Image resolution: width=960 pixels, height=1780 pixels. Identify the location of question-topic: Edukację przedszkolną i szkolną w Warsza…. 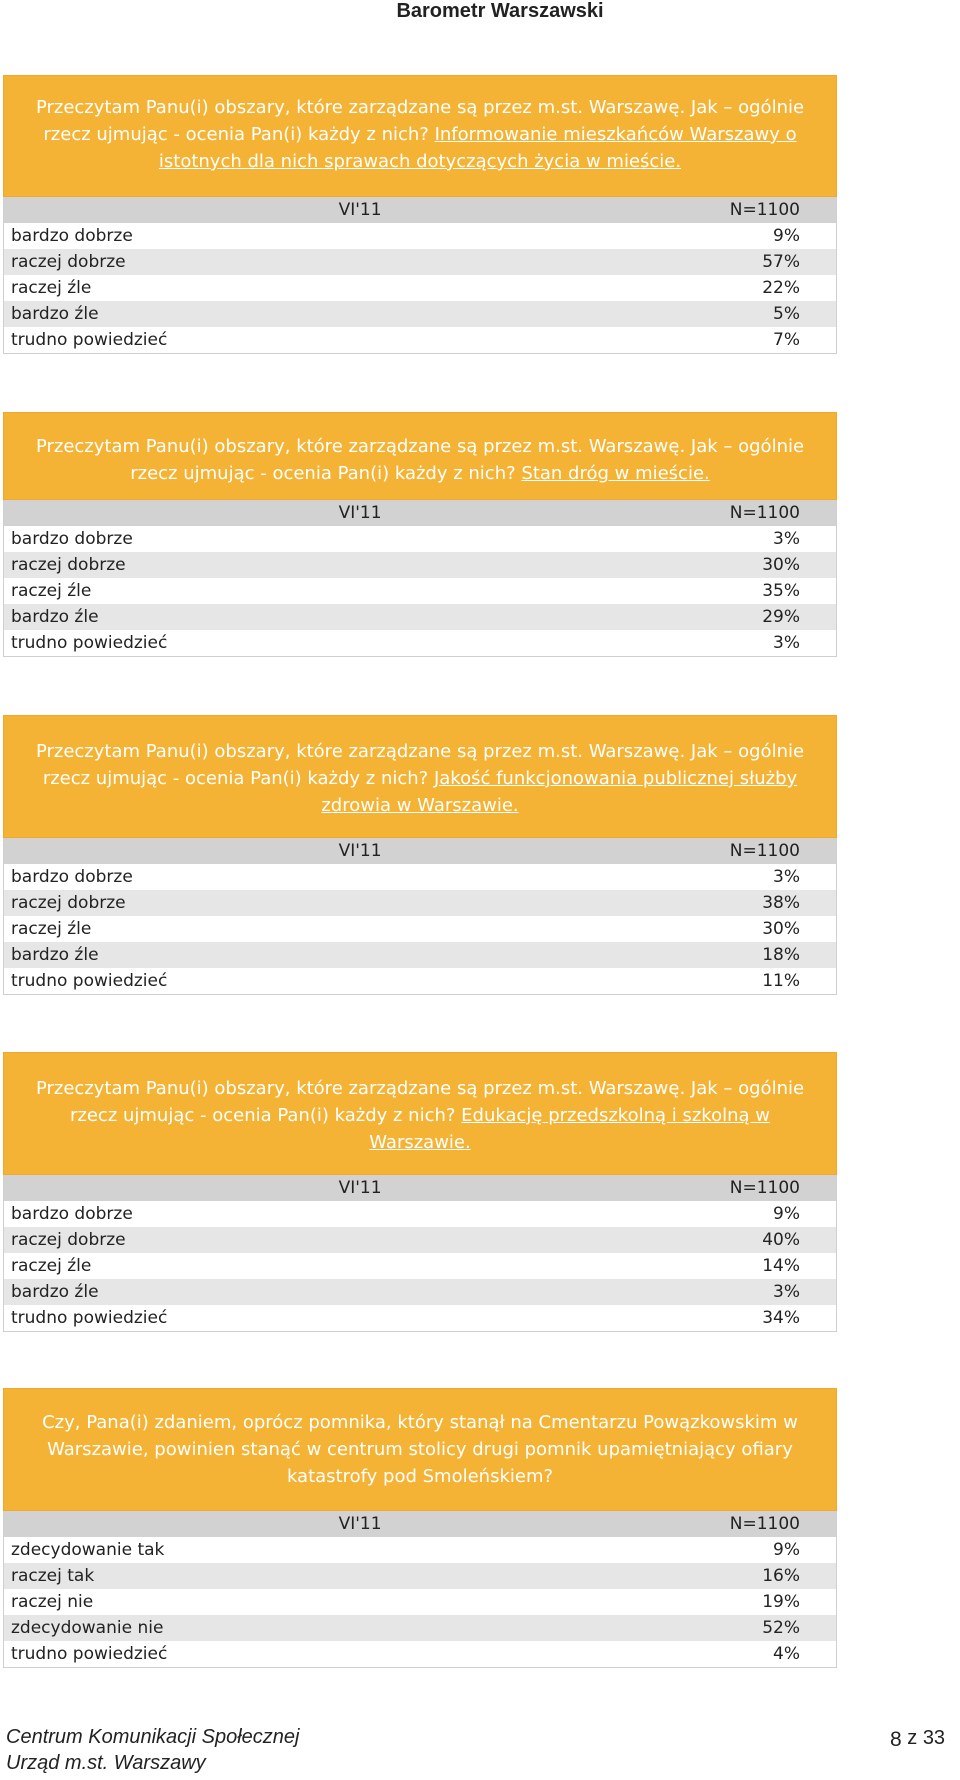
(569, 1129).